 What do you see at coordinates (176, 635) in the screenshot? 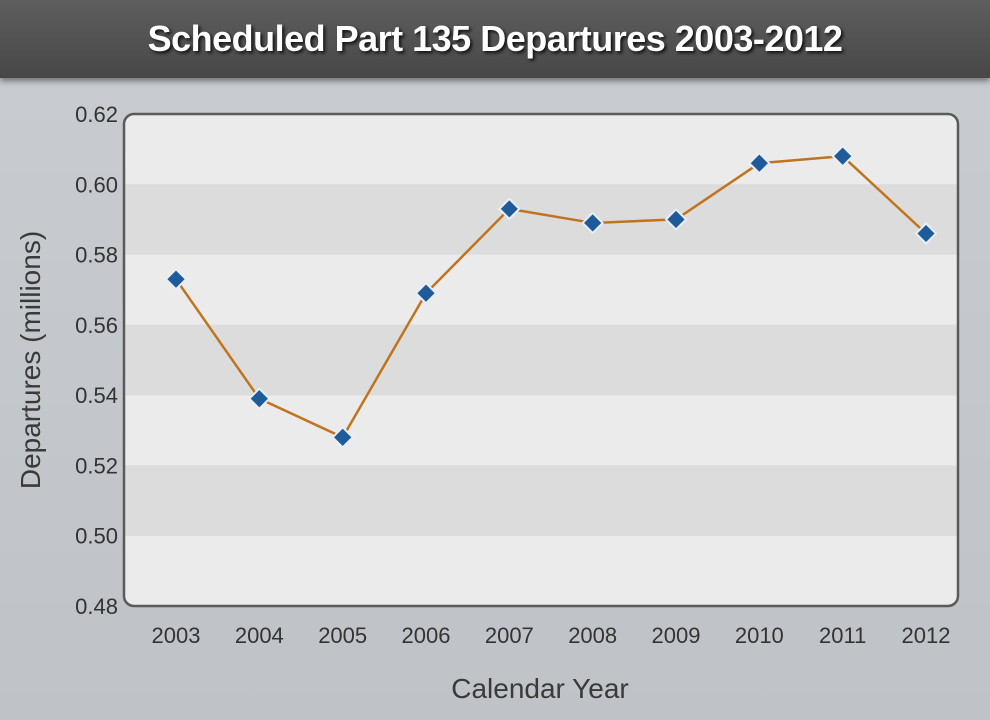
I see `x-tick-label: 2003` at bounding box center [176, 635].